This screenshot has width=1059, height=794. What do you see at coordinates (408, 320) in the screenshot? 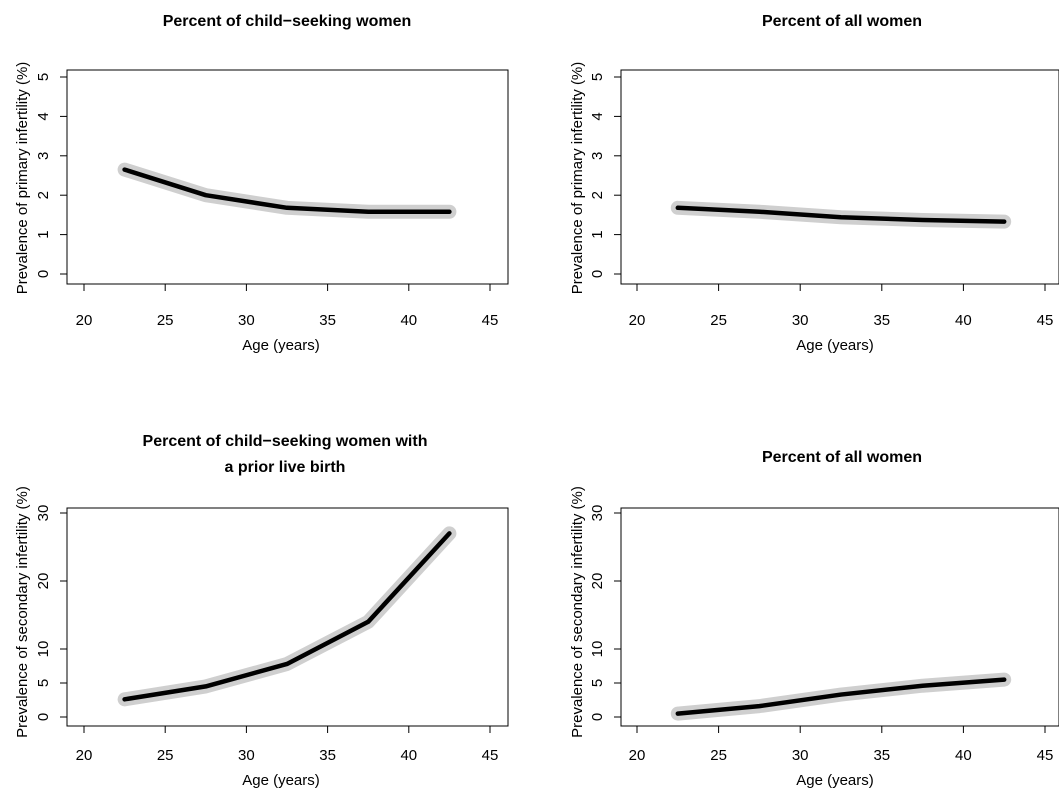
I see `chart1-x-tick-label: 40` at bounding box center [408, 320].